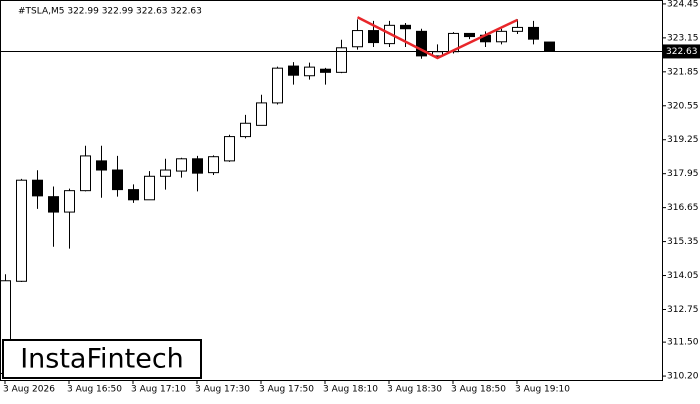 This screenshot has width=700, height=404. Describe the element at coordinates (683, 310) in the screenshot. I see `y-tick-label: 312.75` at that location.